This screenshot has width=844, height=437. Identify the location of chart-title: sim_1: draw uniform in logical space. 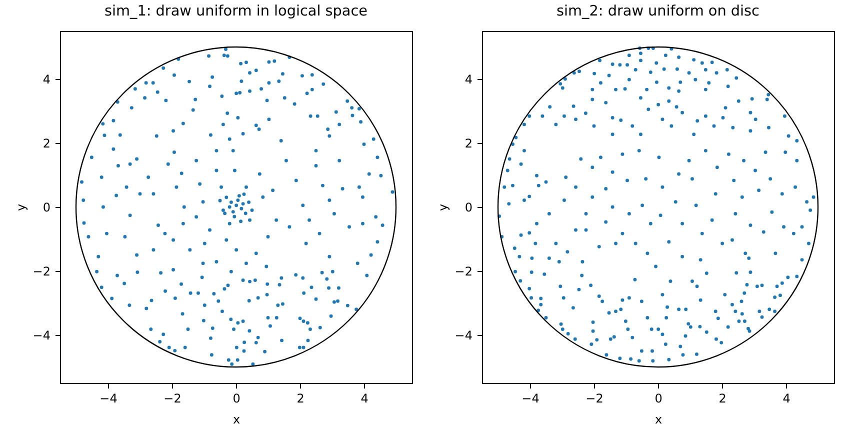
(236, 12).